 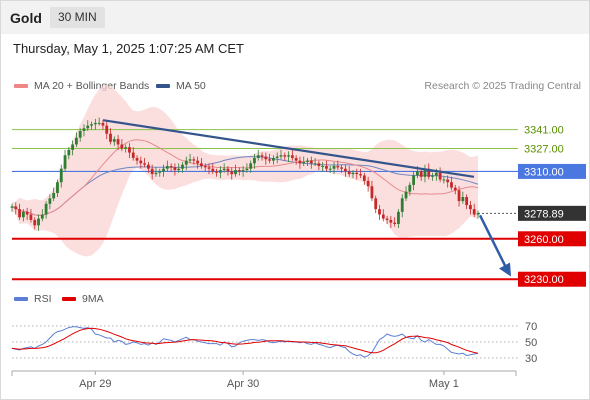 I want to click on level-label-box-3230.00, so click(x=552, y=279).